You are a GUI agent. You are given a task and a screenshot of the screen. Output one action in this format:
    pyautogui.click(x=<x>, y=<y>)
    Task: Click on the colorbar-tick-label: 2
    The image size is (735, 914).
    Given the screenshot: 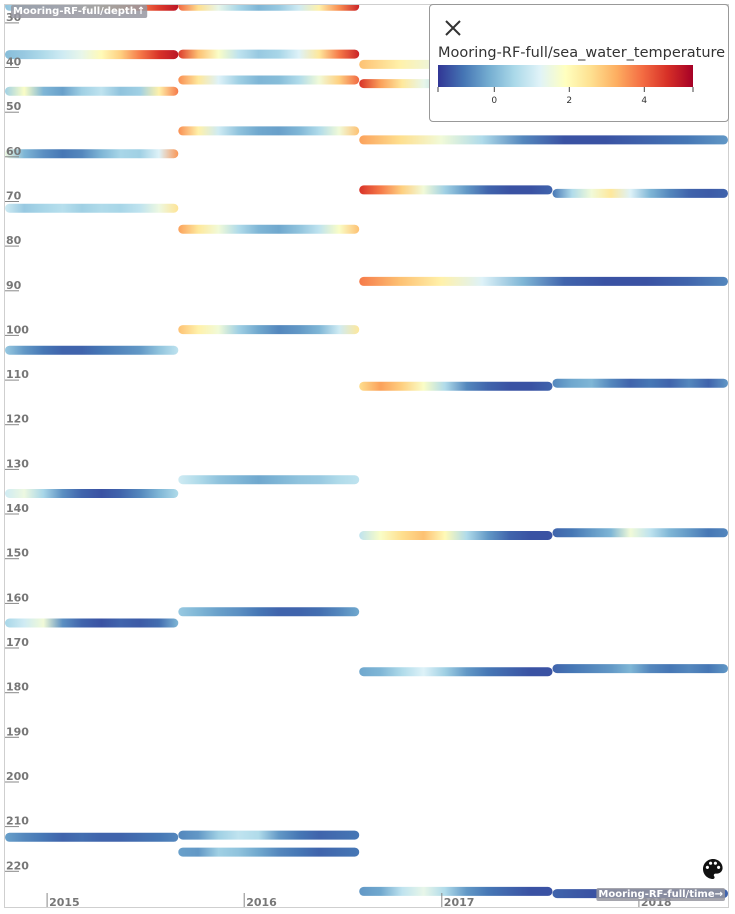 What is the action you would take?
    pyautogui.click(x=569, y=101)
    